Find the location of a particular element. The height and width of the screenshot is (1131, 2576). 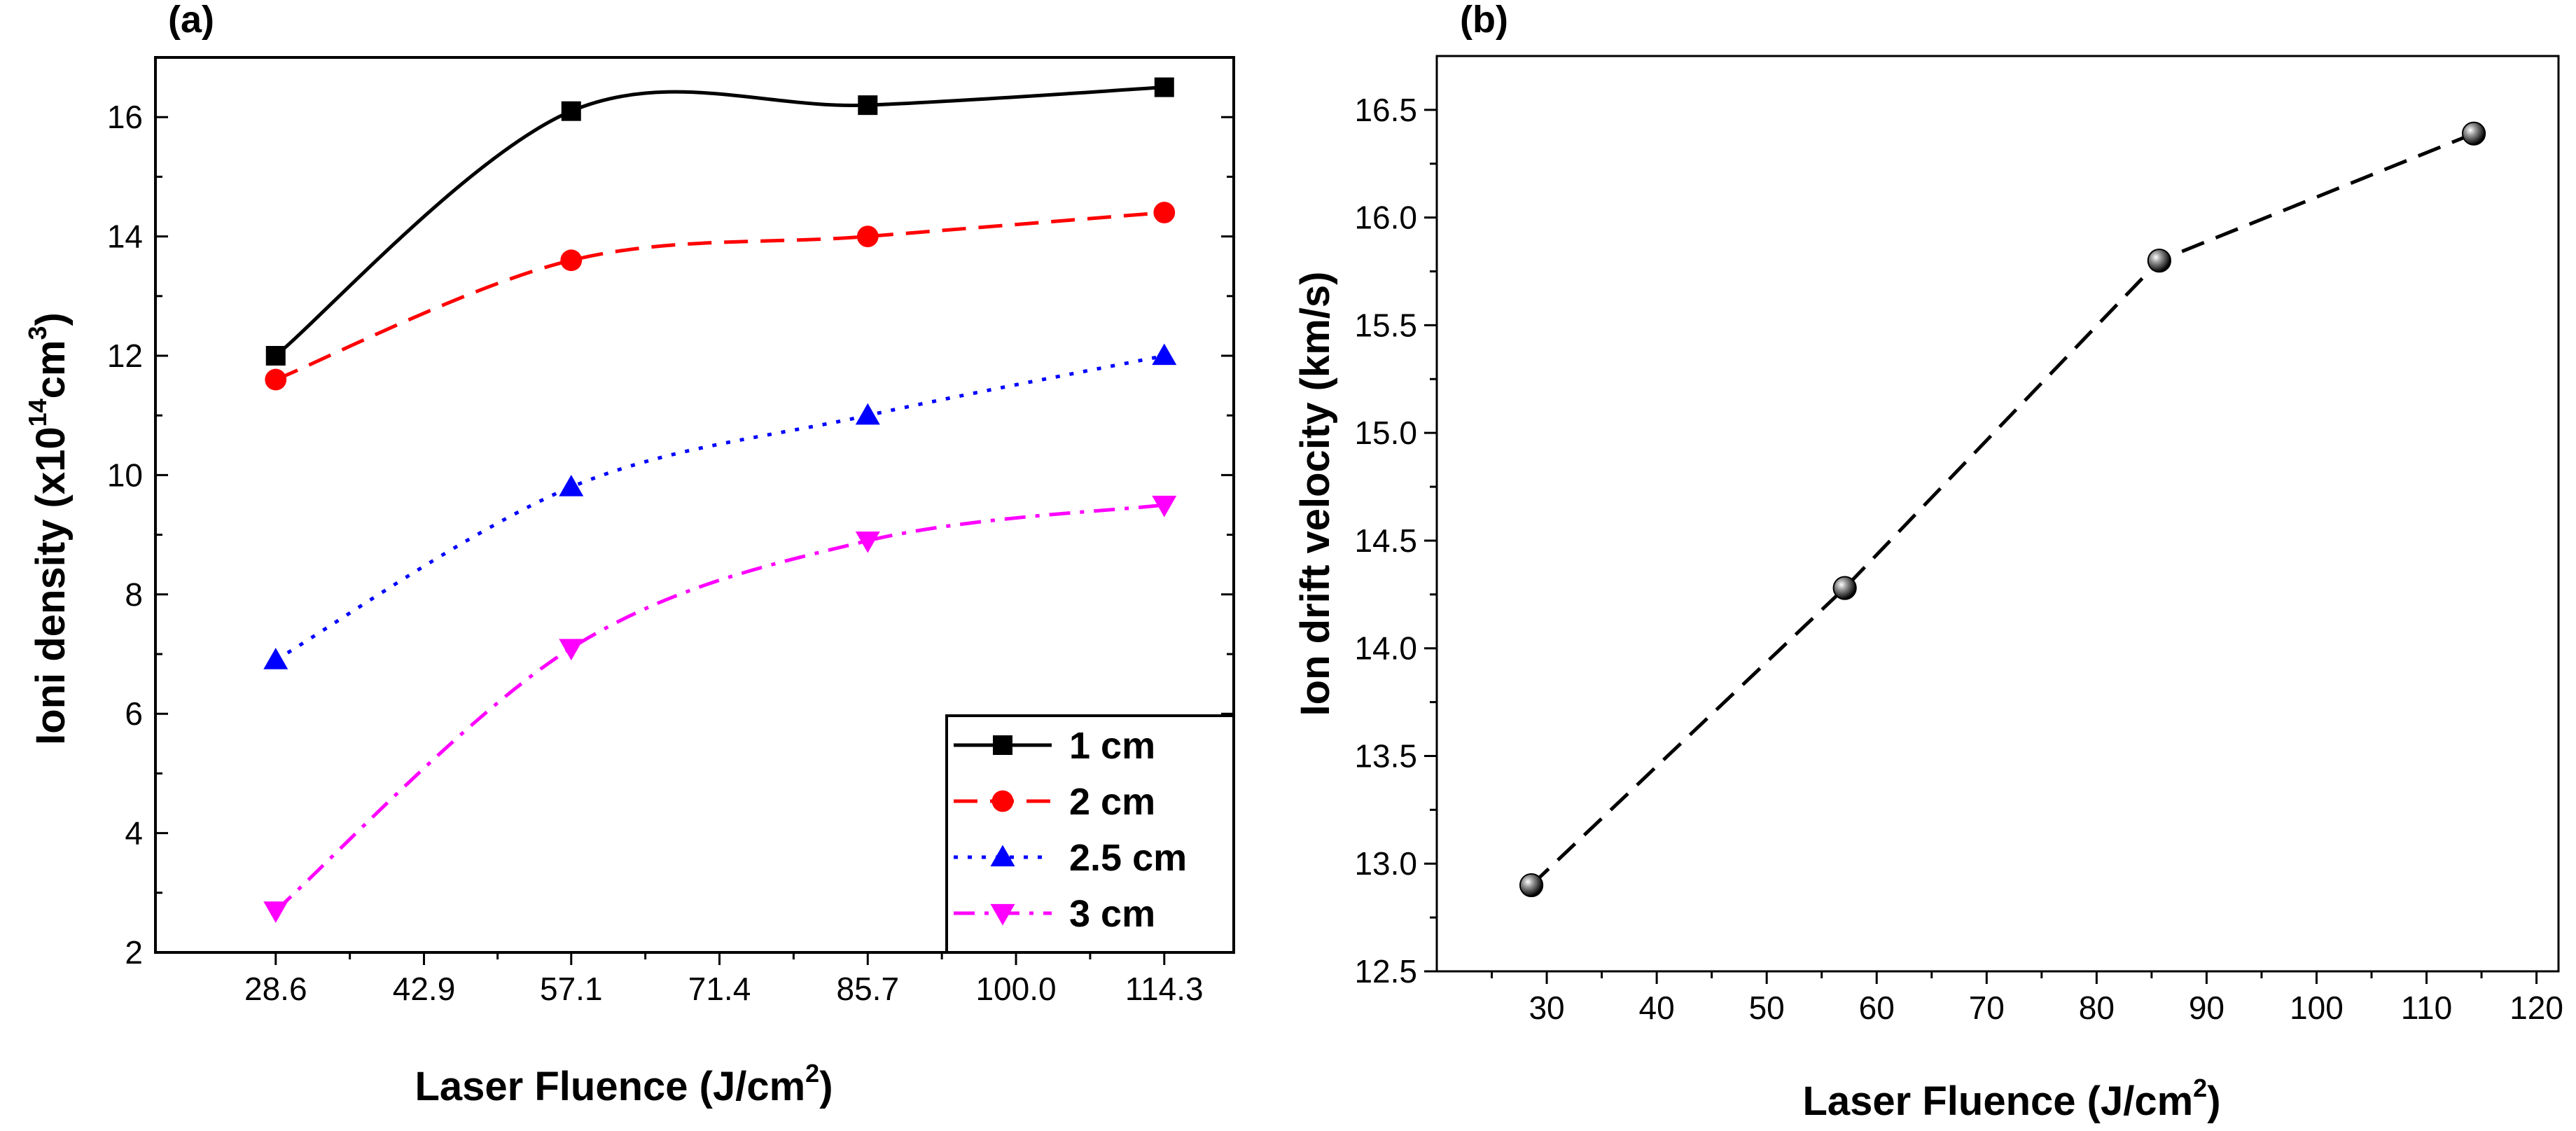

legend-label: 2.5 cm is located at coordinates (1128, 858).